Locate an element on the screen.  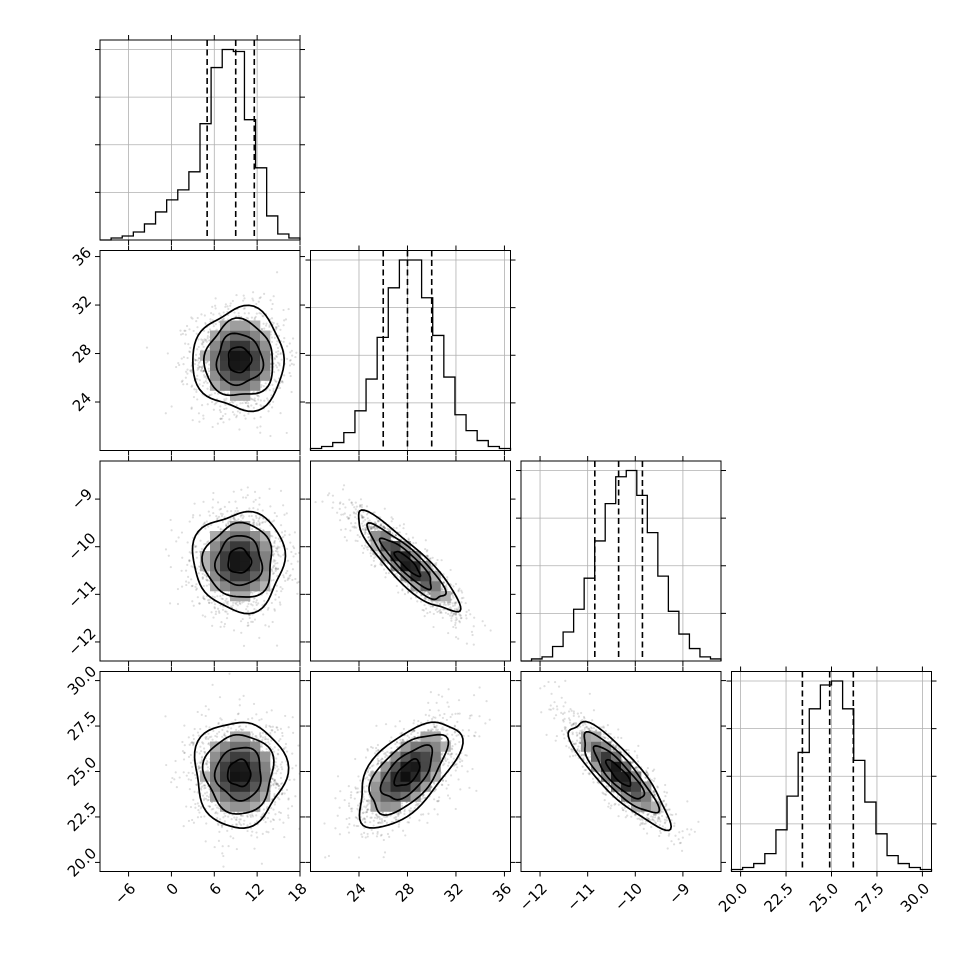
x-tick-label: 30.0 is located at coordinates (915, 898).